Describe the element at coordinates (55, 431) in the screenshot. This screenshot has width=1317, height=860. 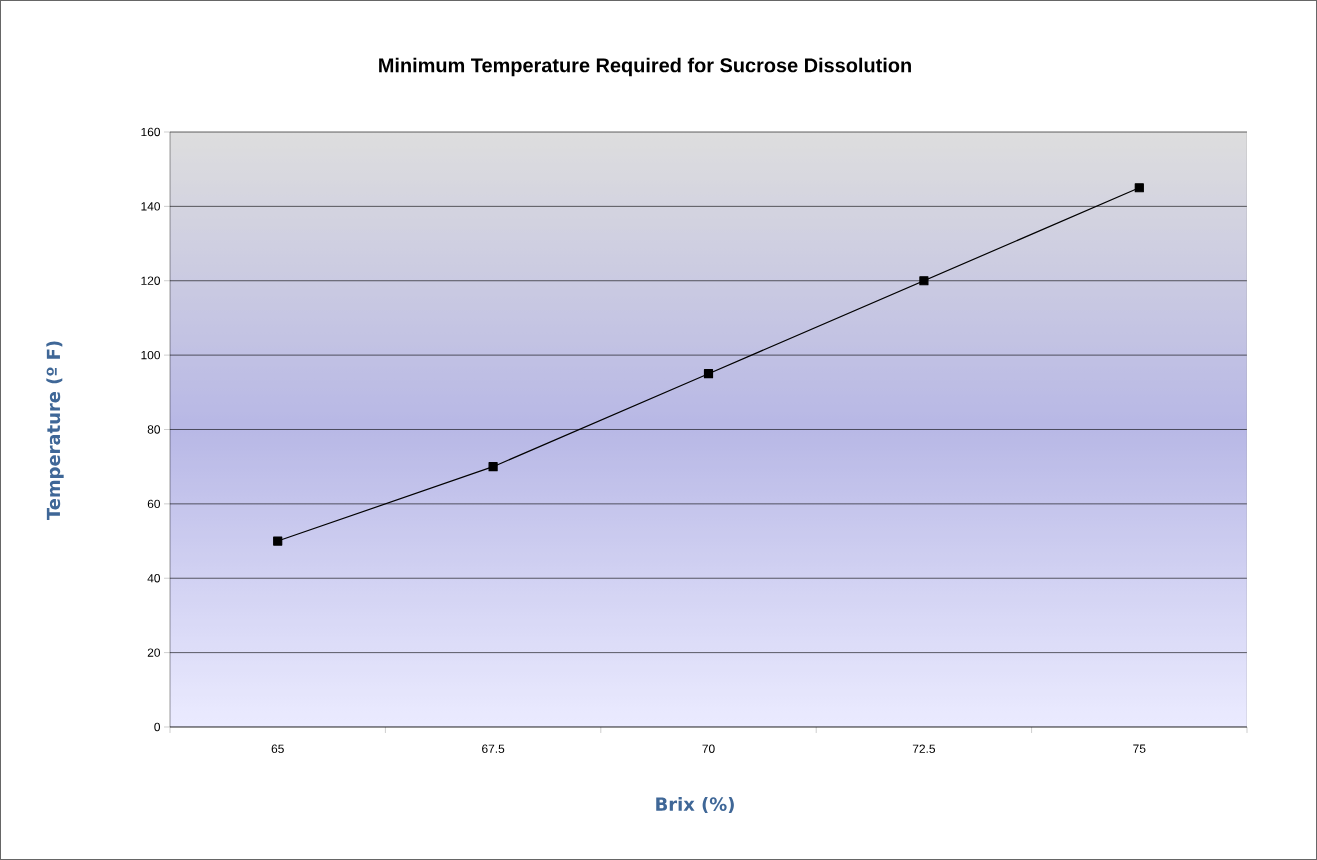
I see `y-axis-title: Temperature (º F)` at that location.